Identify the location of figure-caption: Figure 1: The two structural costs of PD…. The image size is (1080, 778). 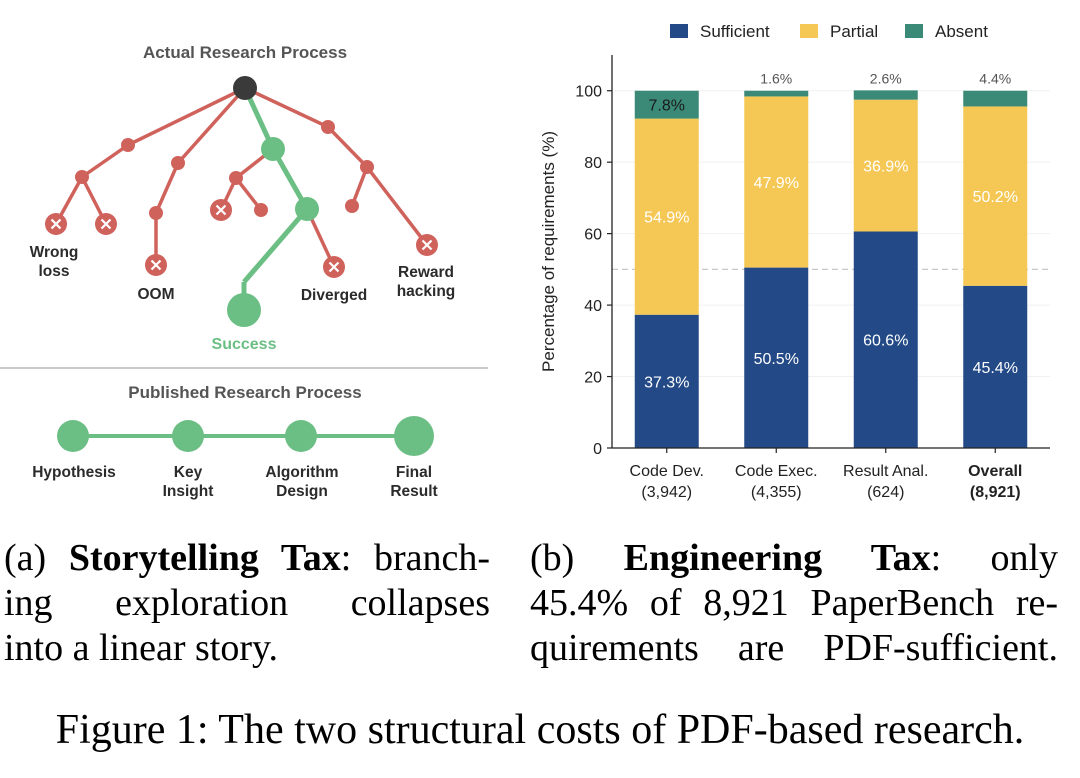
(540, 730).